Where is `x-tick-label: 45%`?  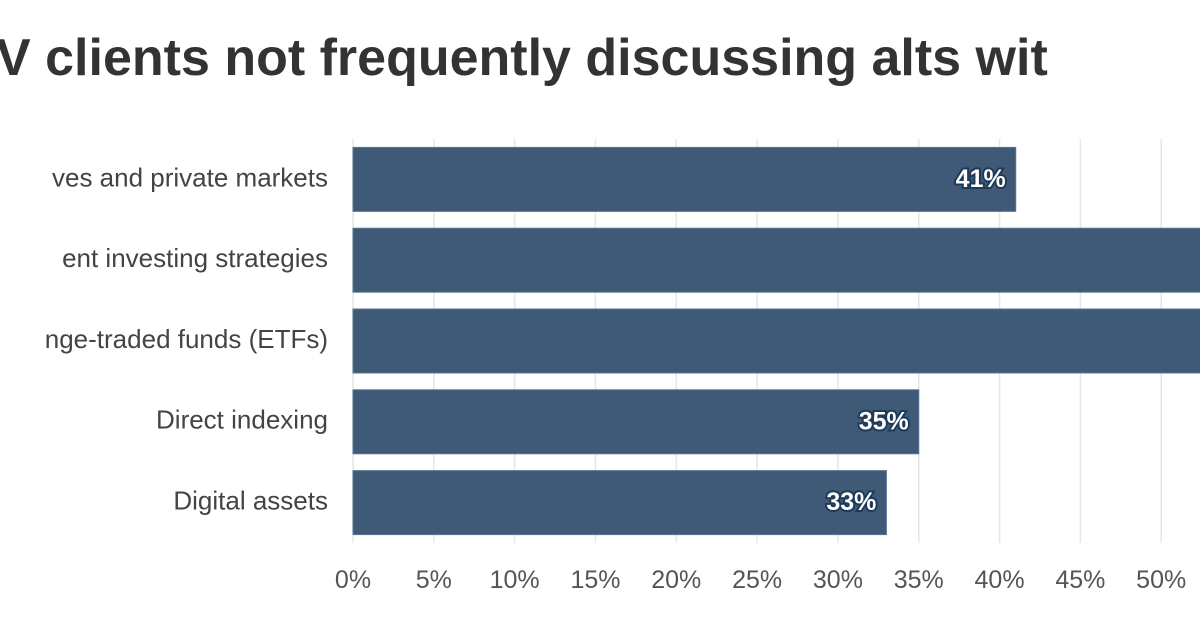
x-tick-label: 45% is located at coordinates (1080, 580).